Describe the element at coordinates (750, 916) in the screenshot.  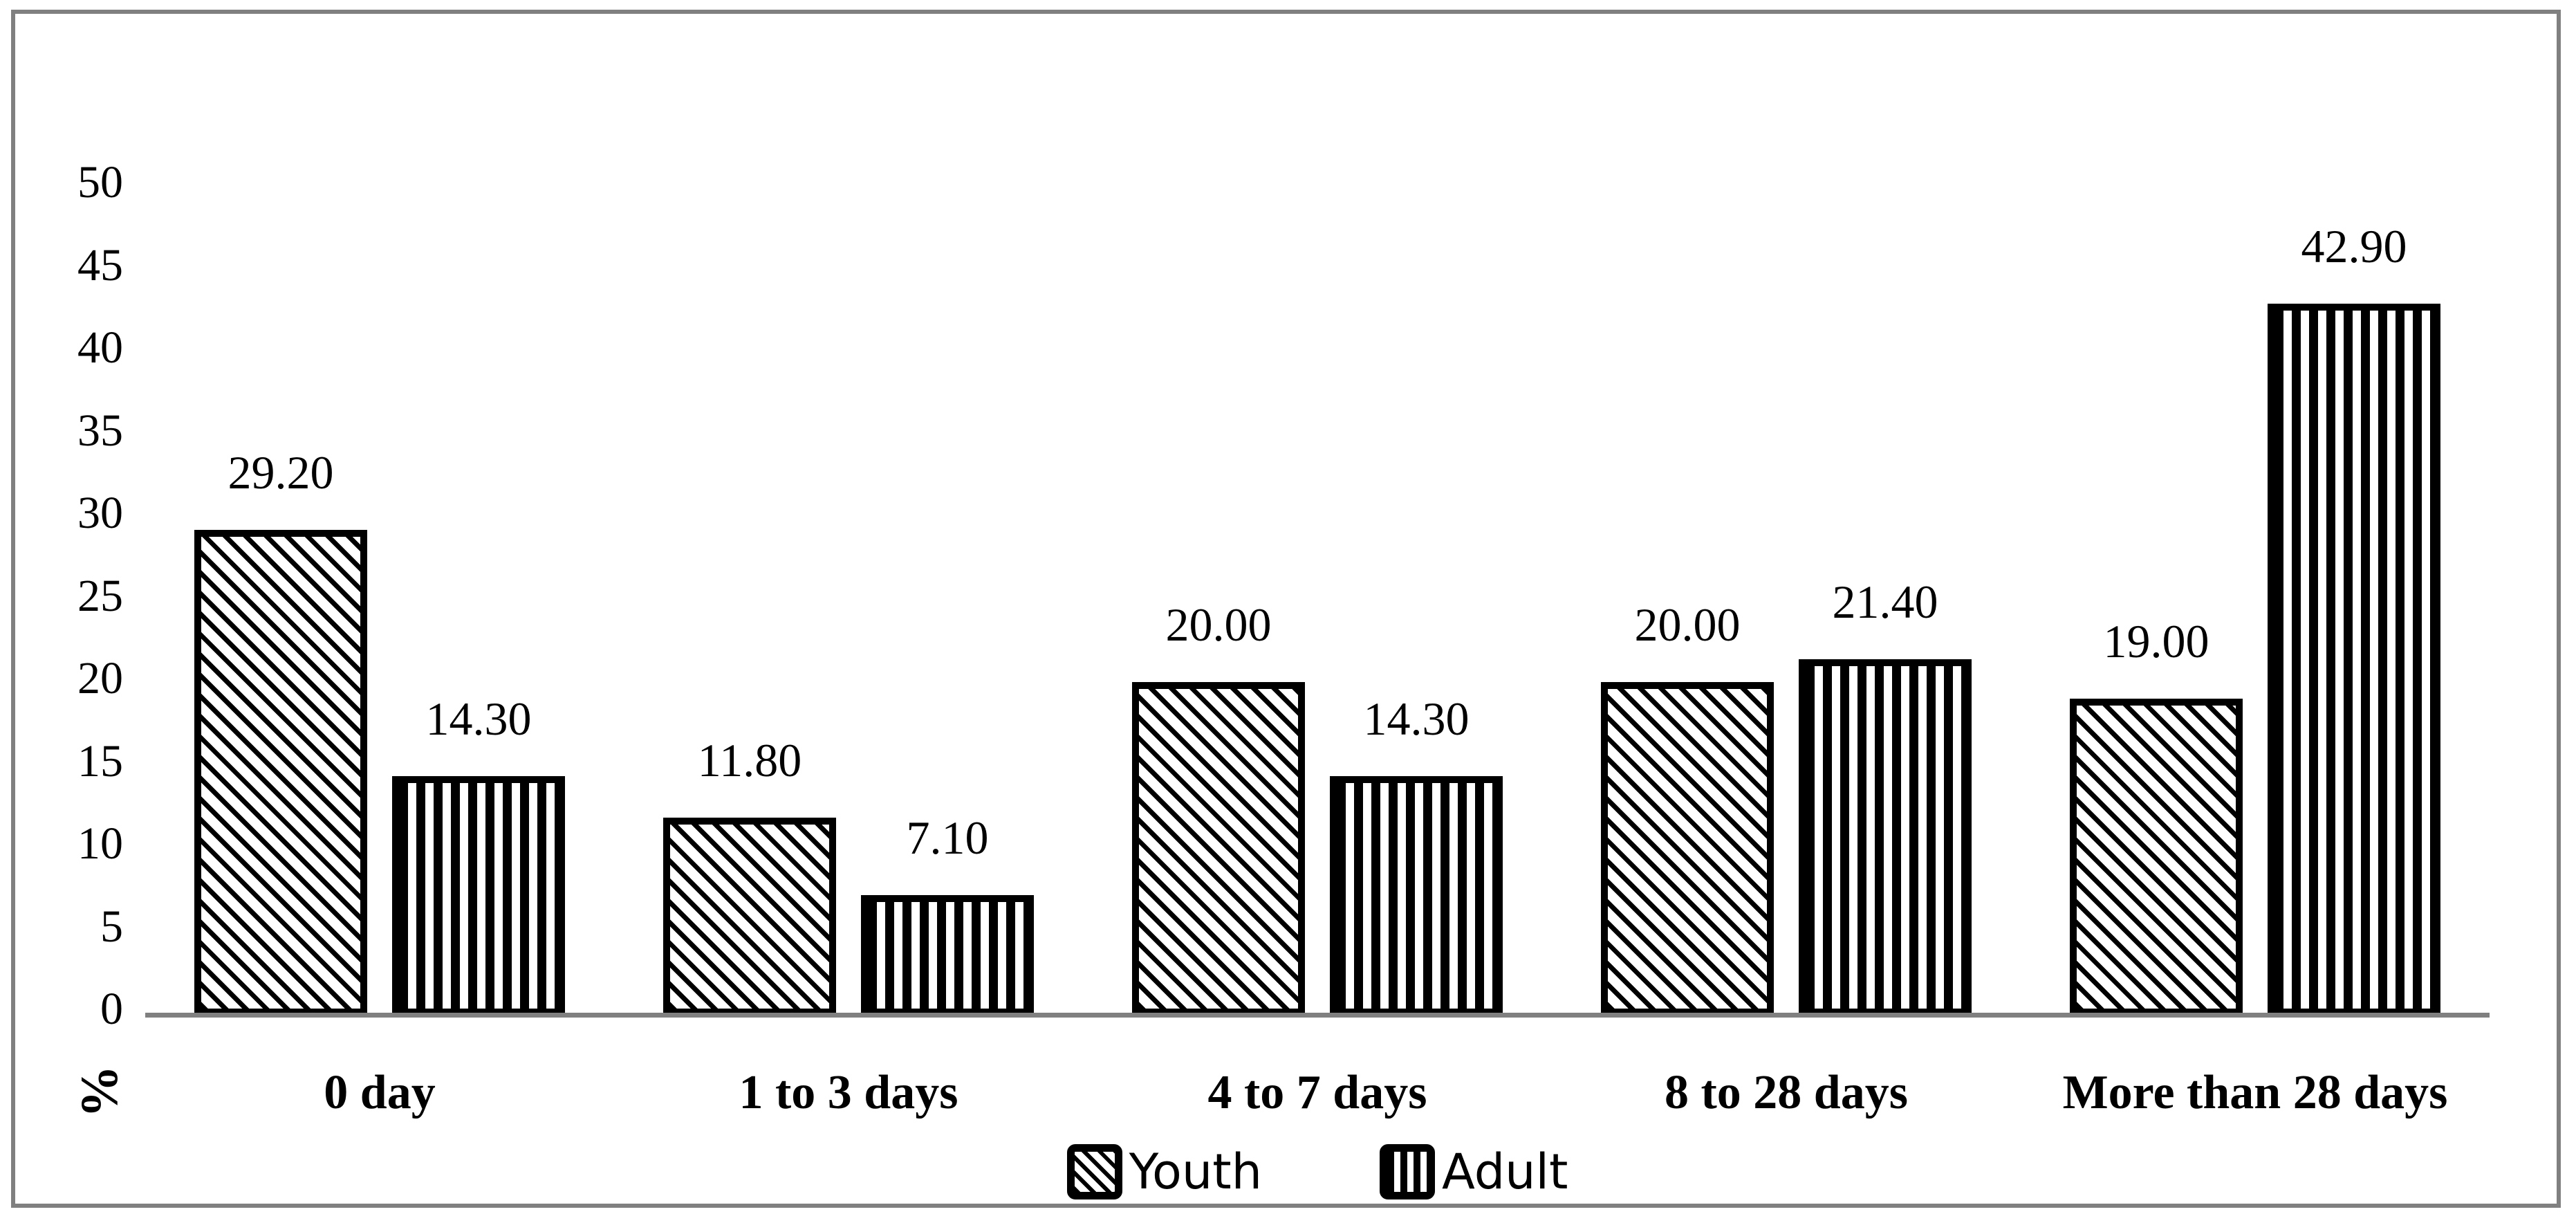
I see `bar-youth-1-to-3-days` at that location.